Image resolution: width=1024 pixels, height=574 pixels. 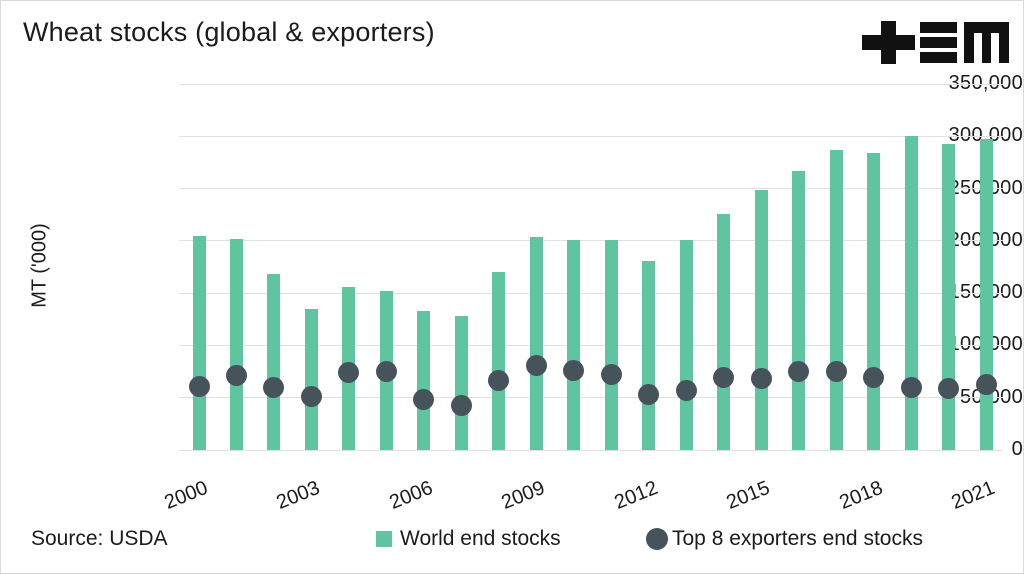 I want to click on x-tick-label: 2000, so click(x=186, y=495).